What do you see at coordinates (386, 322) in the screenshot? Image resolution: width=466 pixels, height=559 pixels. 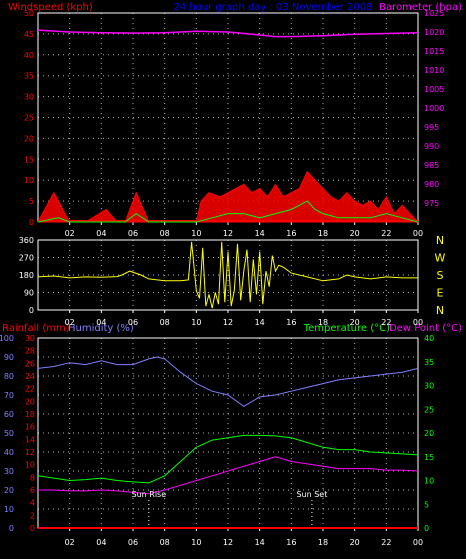 I see `dir-xtick-label-22: 22` at bounding box center [386, 322].